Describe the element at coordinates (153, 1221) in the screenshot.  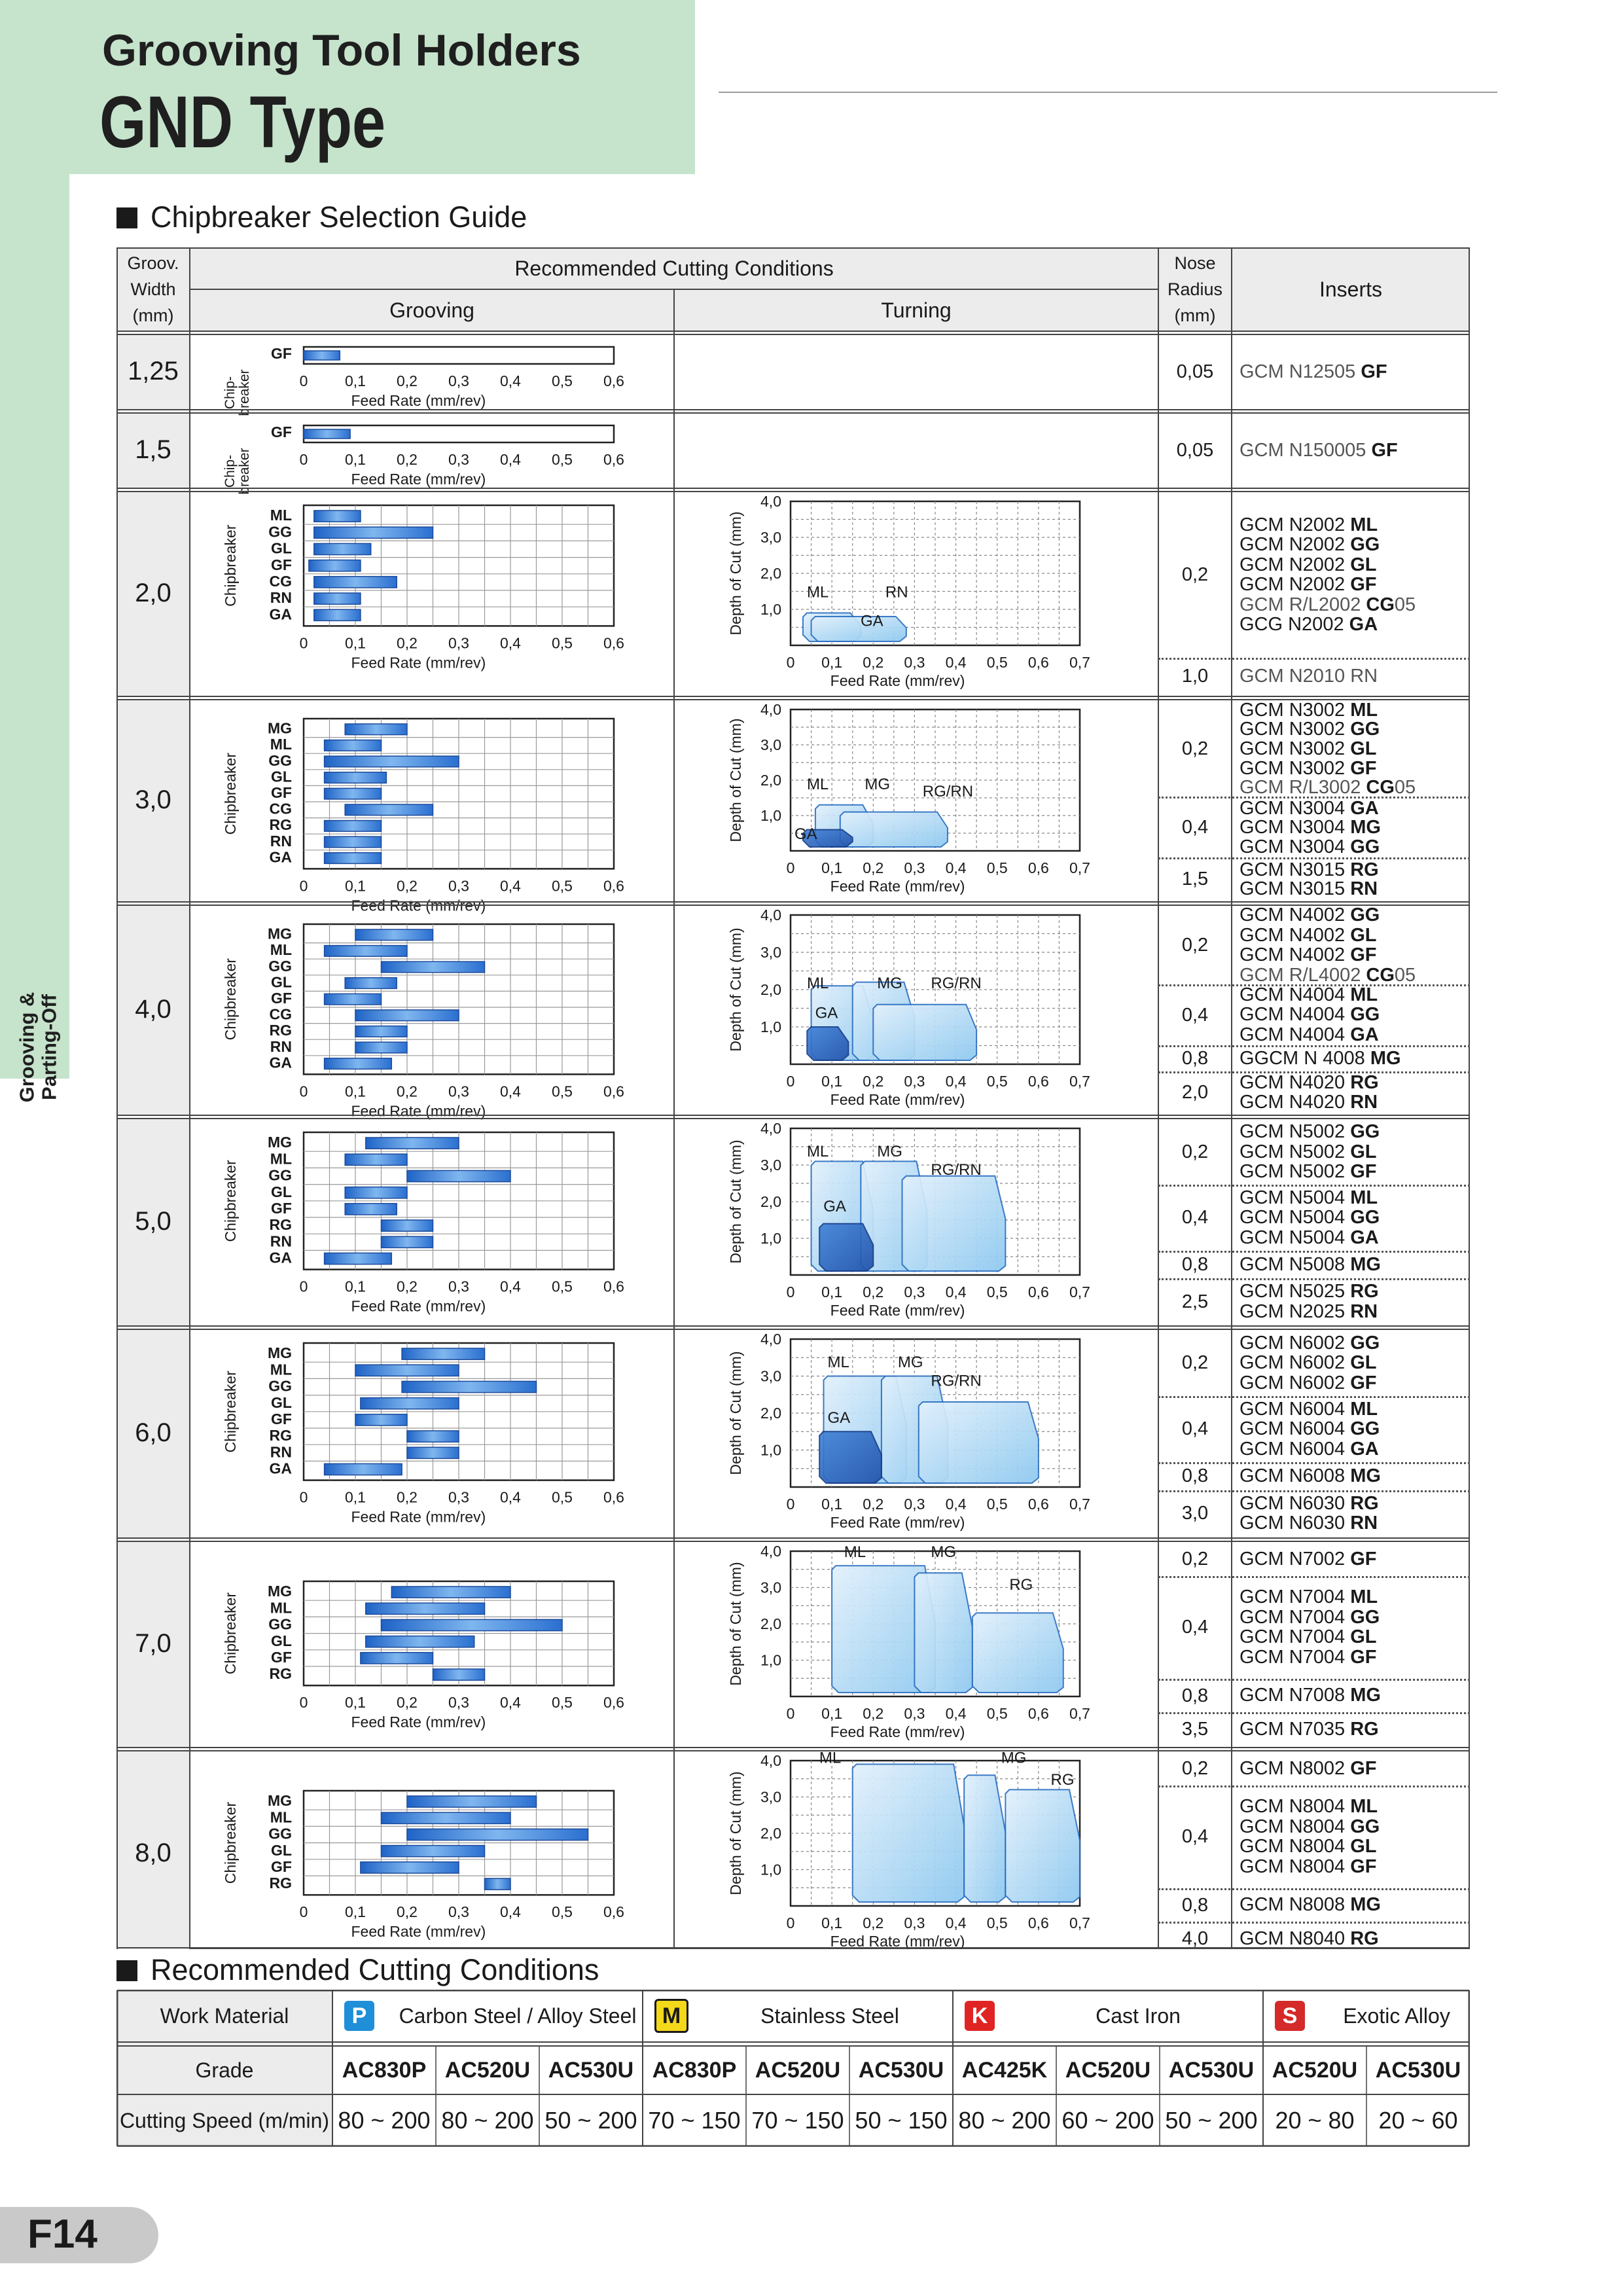
I see `groove-width: 5,0` at that location.